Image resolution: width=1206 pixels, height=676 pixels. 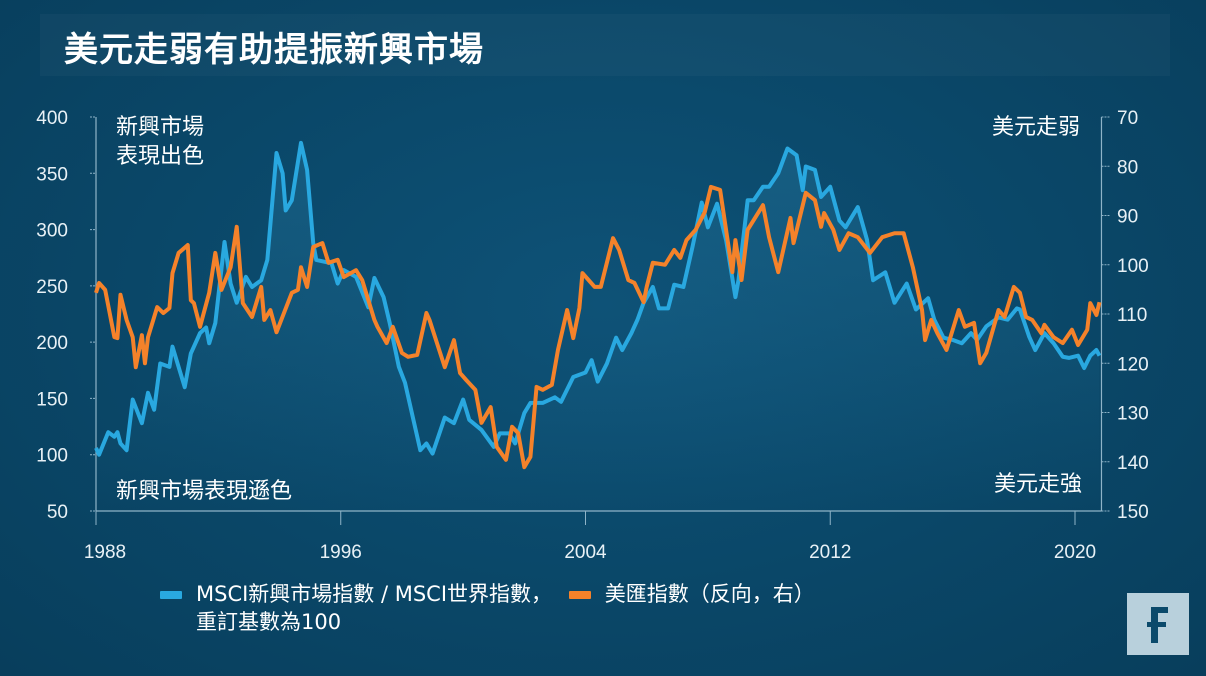 What do you see at coordinates (52, 231) in the screenshot?
I see `y-tick-label: 300` at bounding box center [52, 231].